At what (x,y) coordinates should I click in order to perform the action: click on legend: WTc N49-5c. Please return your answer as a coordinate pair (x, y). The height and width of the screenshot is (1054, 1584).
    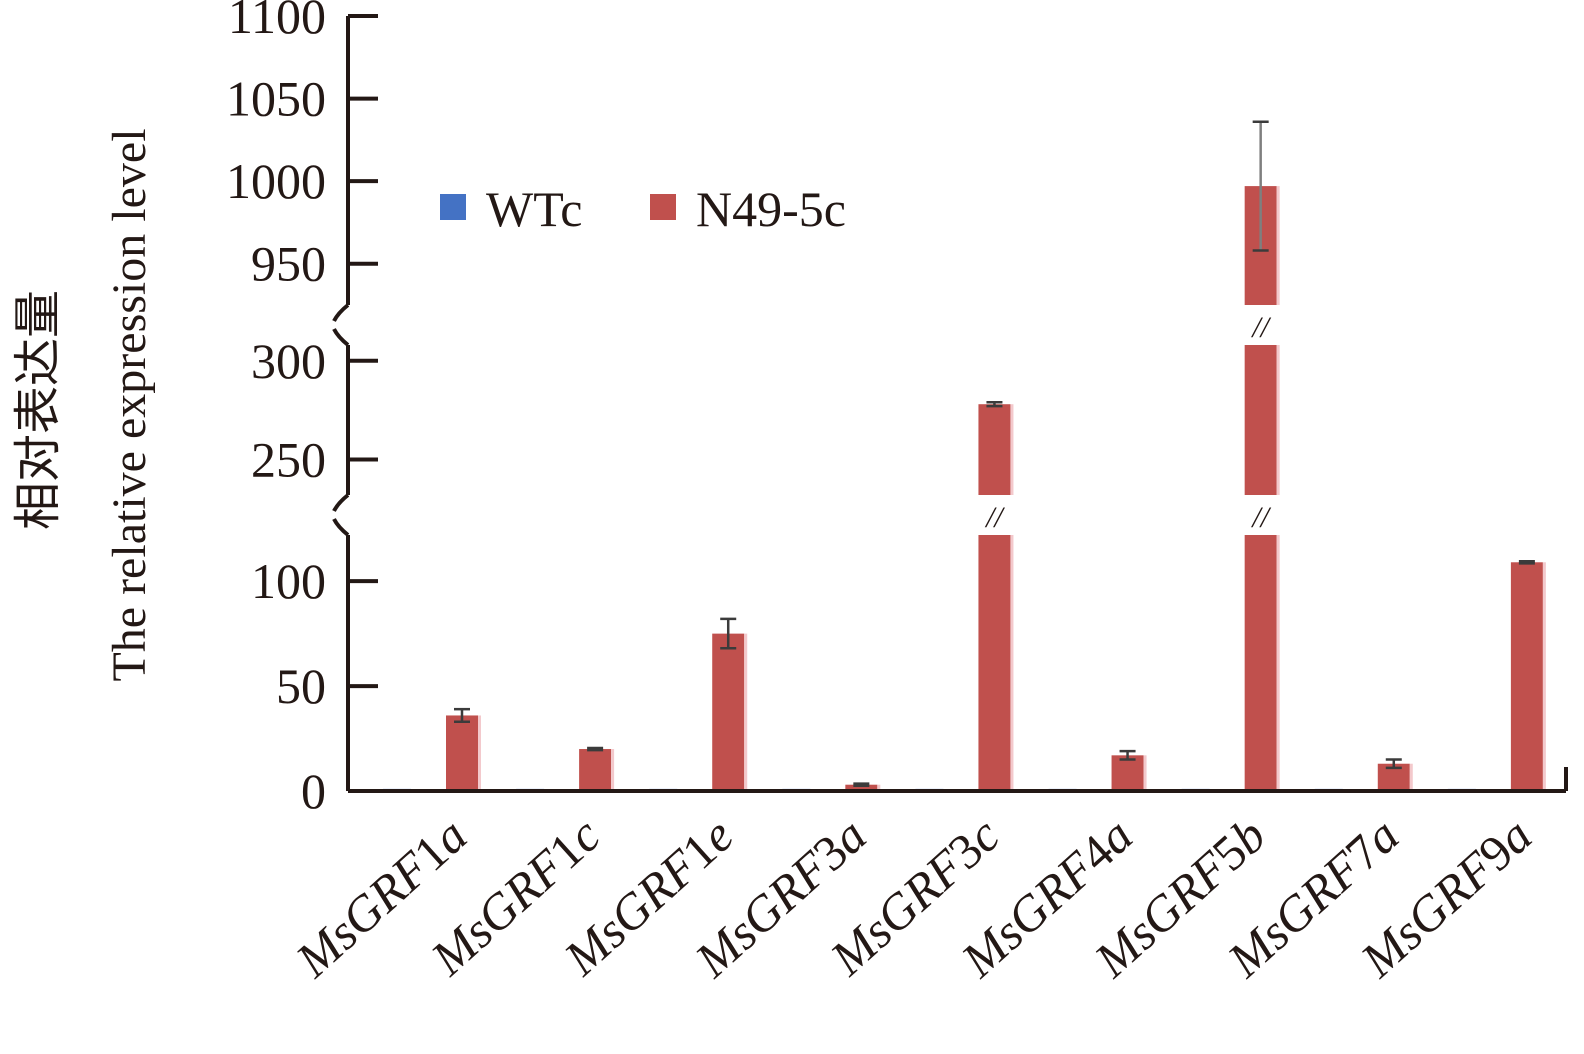
    Looking at the image, I should click on (643, 209).